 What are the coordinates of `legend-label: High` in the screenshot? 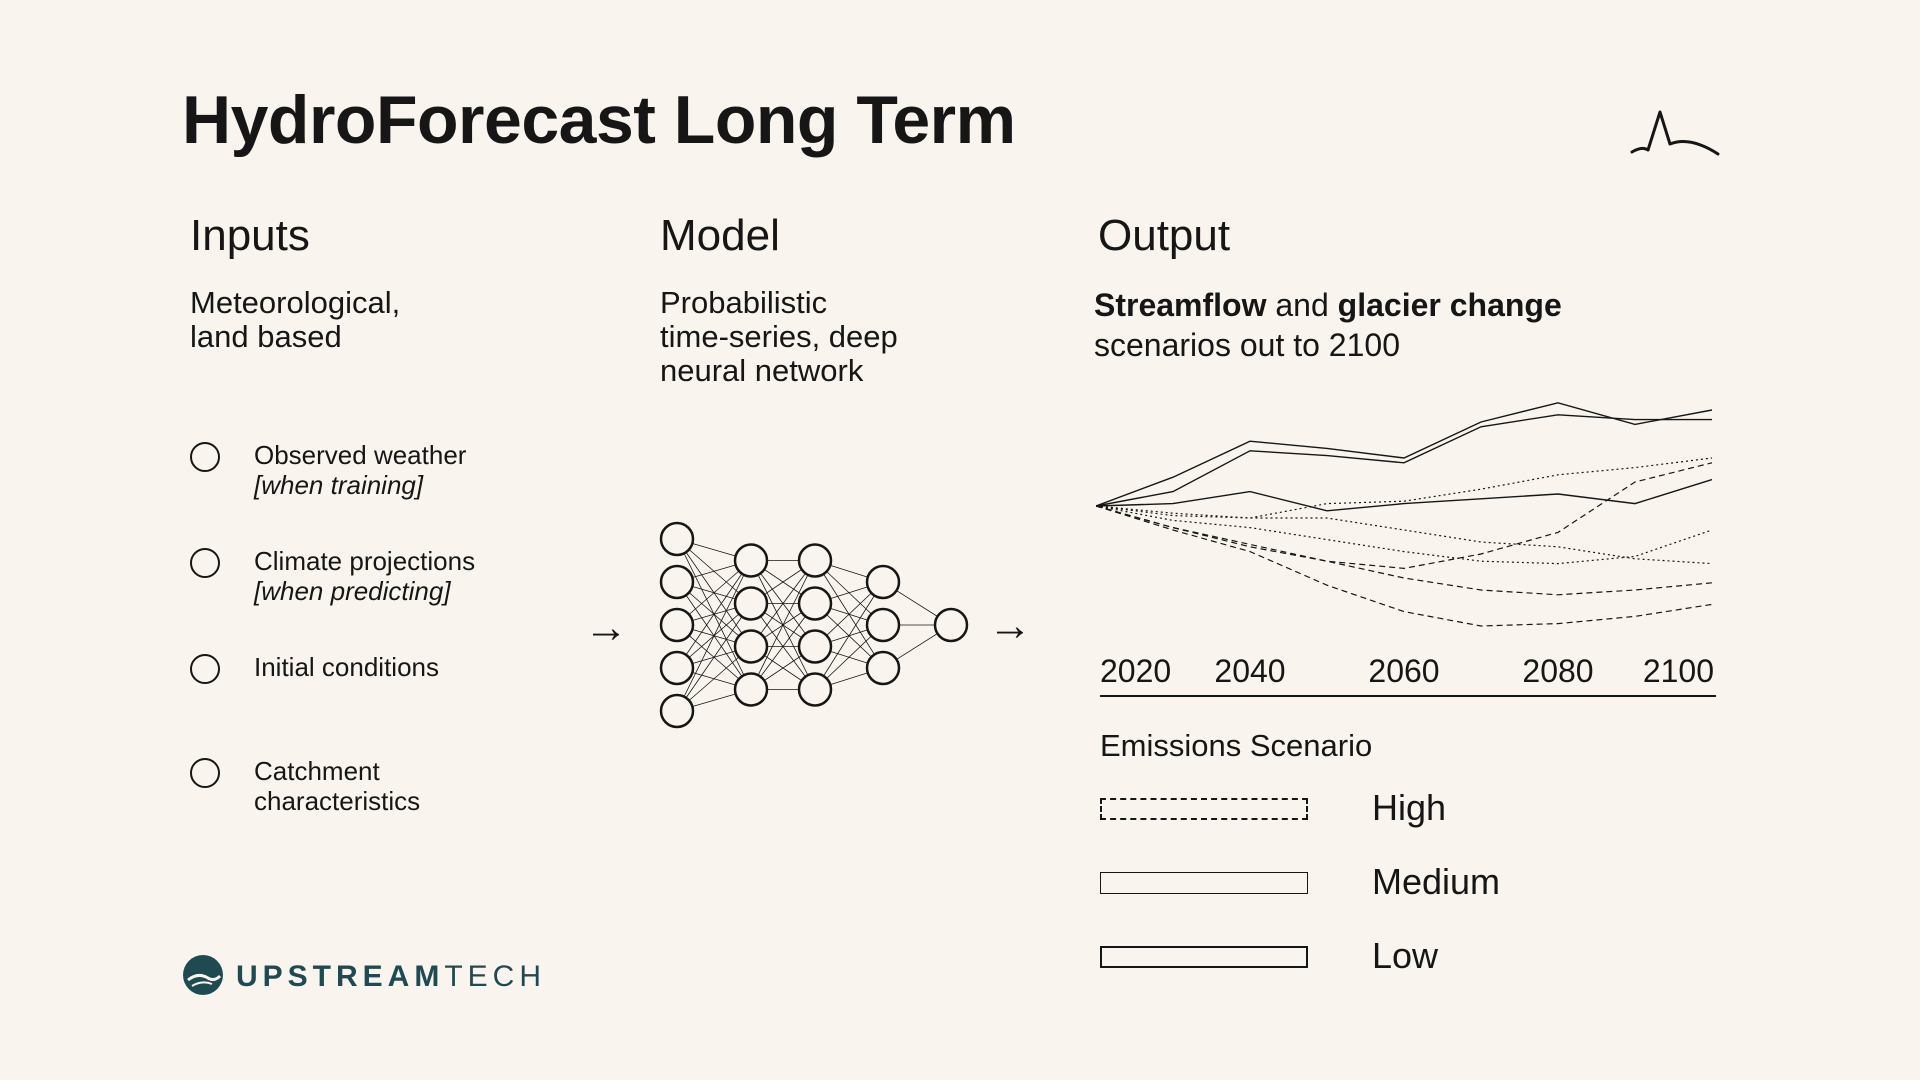 It's located at (1409, 807).